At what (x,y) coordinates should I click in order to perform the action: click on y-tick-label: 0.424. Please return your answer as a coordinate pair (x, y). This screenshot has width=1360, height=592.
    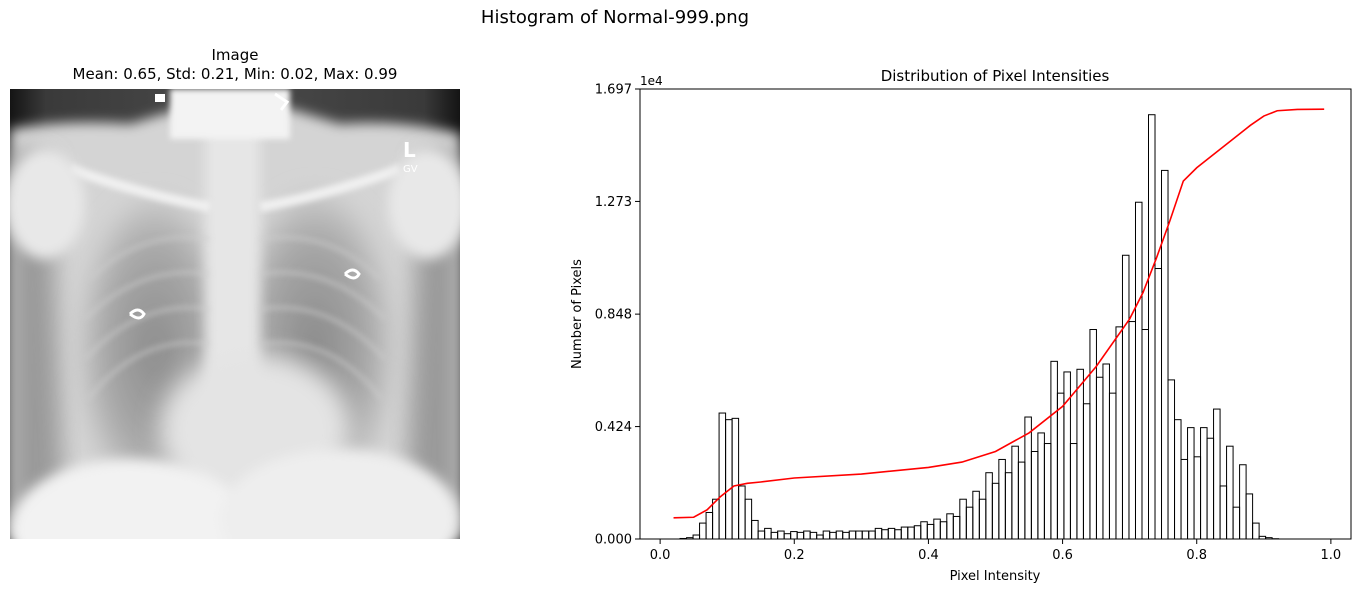
    Looking at the image, I should click on (613, 427).